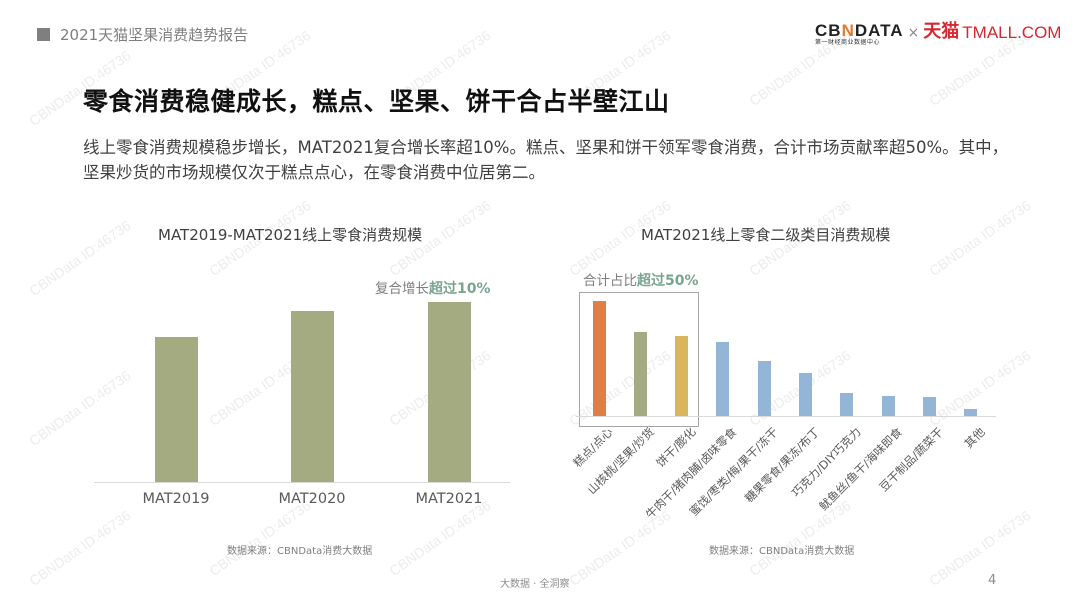 This screenshot has width=1080, height=608. What do you see at coordinates (535, 584) in the screenshot?
I see `footer-tagline: 大数据 · 全洞察` at bounding box center [535, 584].